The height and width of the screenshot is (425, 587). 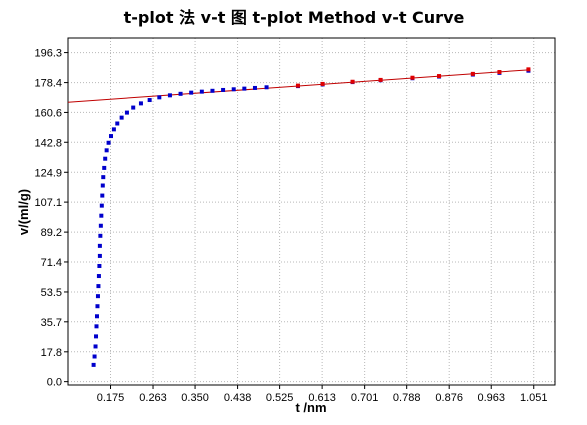 I want to click on x-tick-label: 0.613, so click(x=322, y=398).